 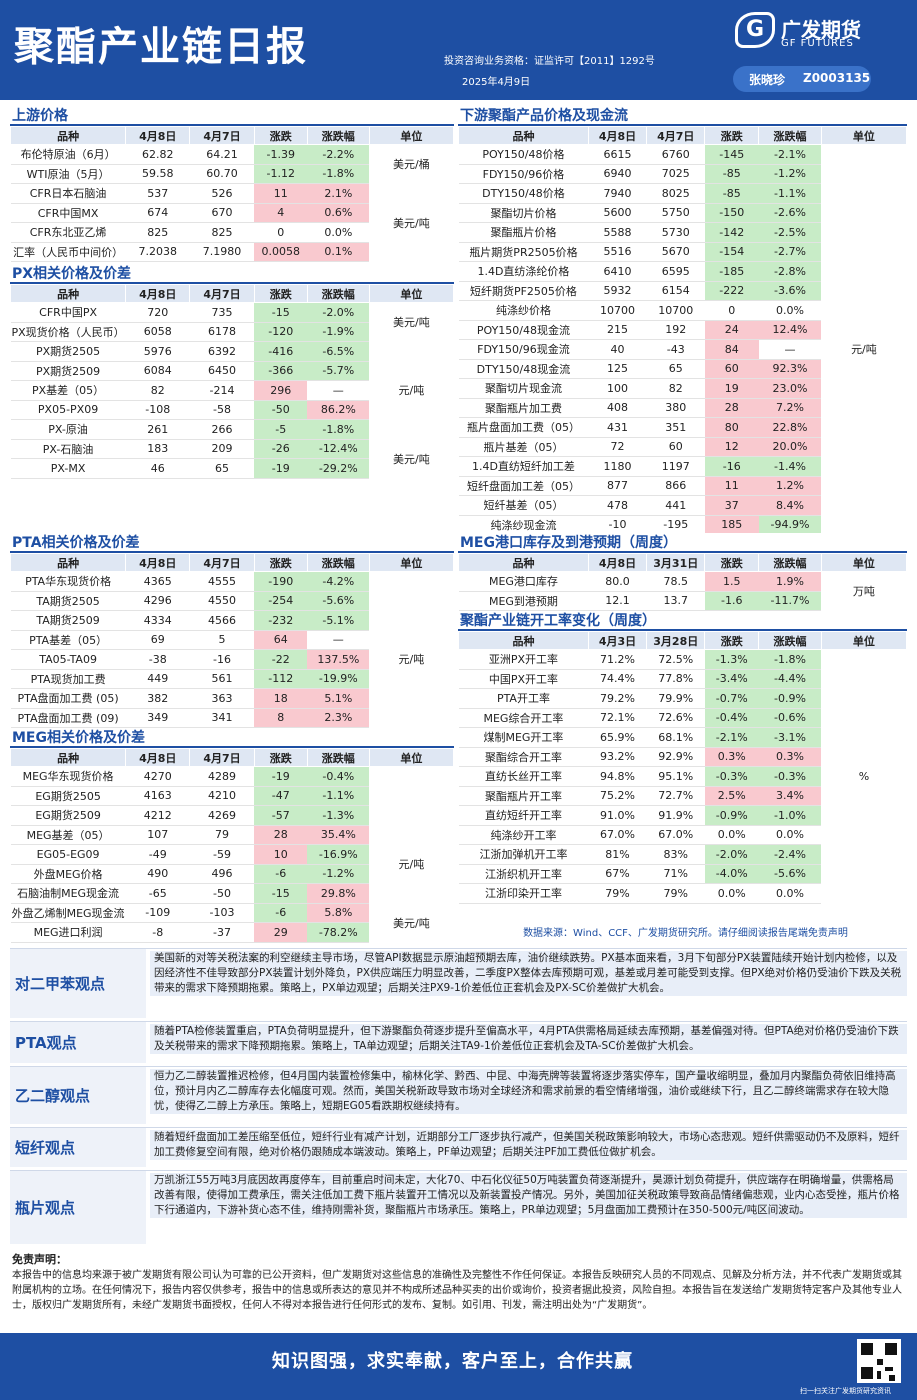 What do you see at coordinates (790, 466) in the screenshot?
I see `table-cell: -1.4%` at bounding box center [790, 466].